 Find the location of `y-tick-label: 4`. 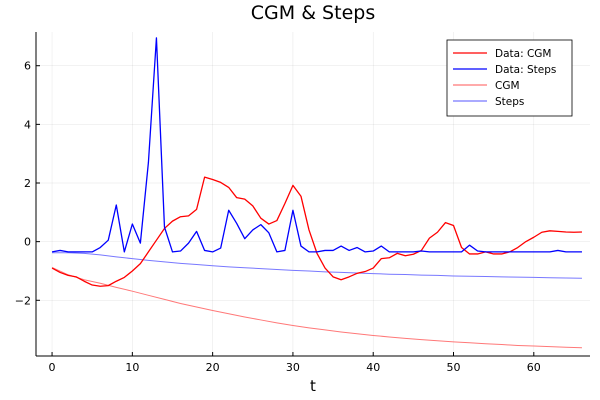

y-tick-label: 4 is located at coordinates (27, 124).